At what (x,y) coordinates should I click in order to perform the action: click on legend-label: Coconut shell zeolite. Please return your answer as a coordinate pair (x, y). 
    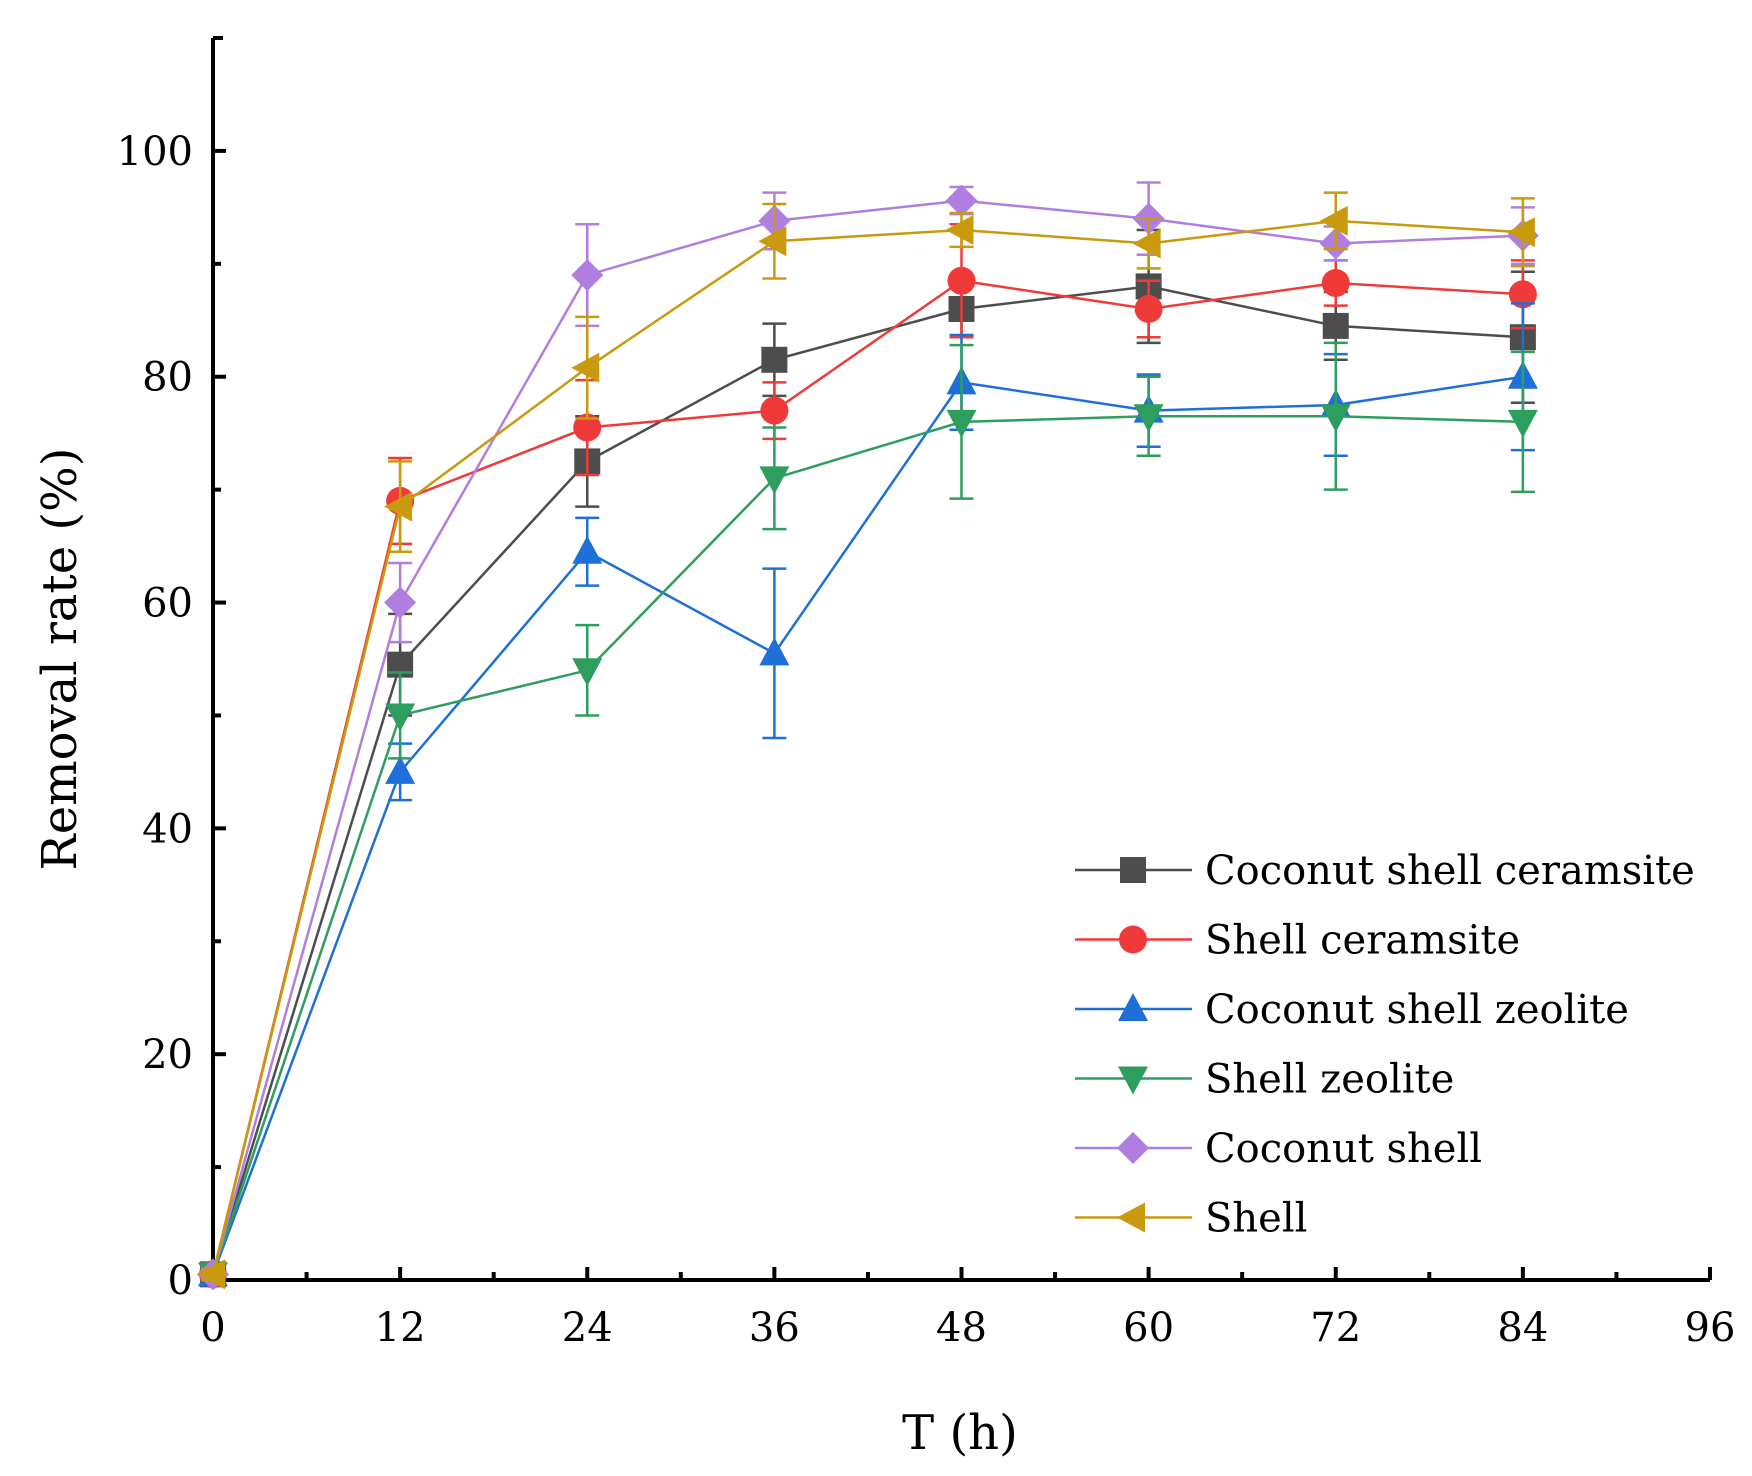
    Looking at the image, I should click on (1417, 1010).